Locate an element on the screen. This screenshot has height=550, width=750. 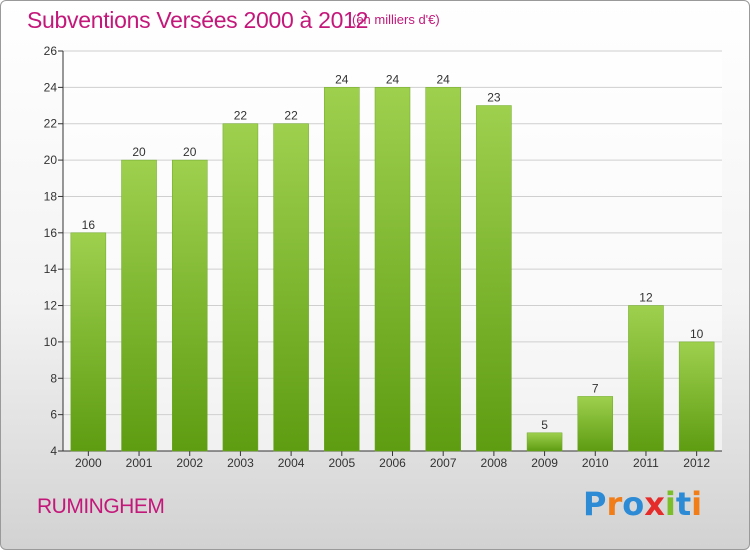
bar-2005 is located at coordinates (342, 269).